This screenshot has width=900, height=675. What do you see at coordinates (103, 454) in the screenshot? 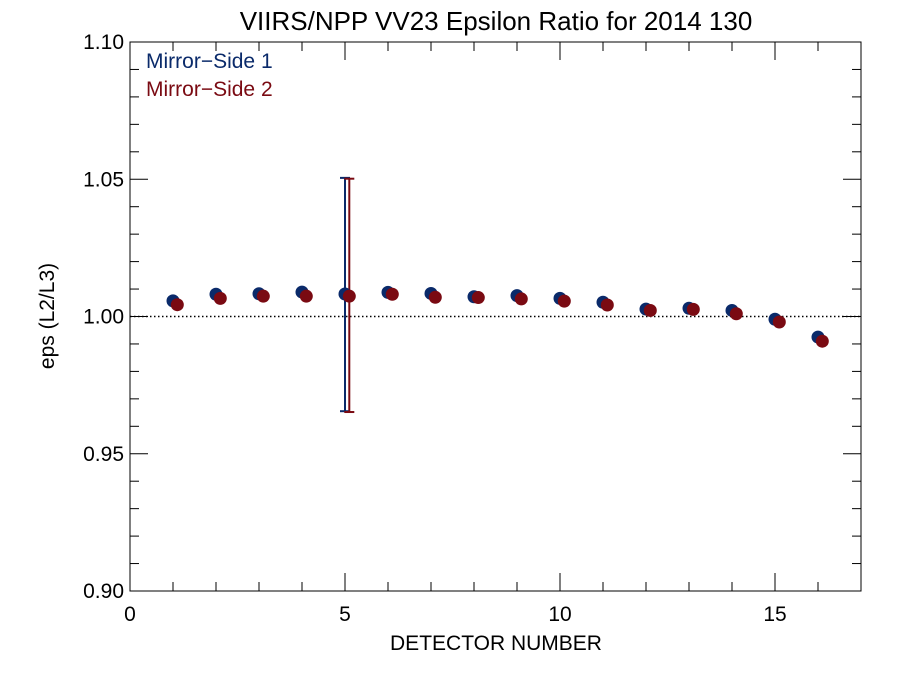
I see `y-tick-label: 0.95` at bounding box center [103, 454].